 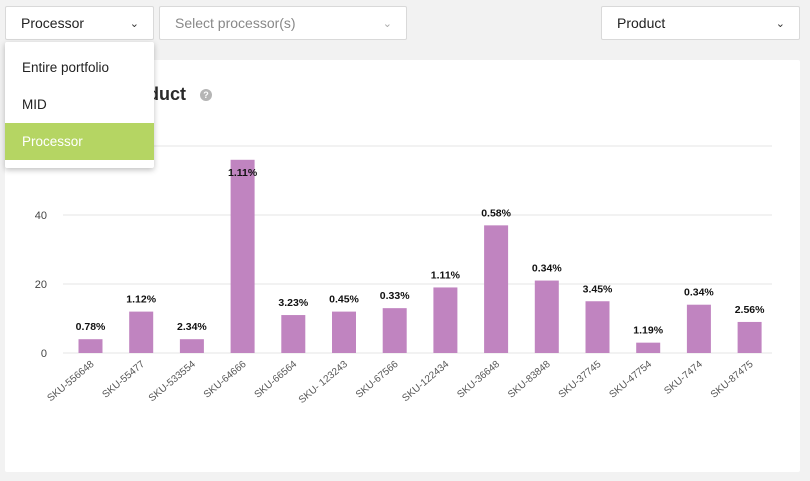 I want to click on product-dropdown: Product ⌄, so click(x=700, y=23).